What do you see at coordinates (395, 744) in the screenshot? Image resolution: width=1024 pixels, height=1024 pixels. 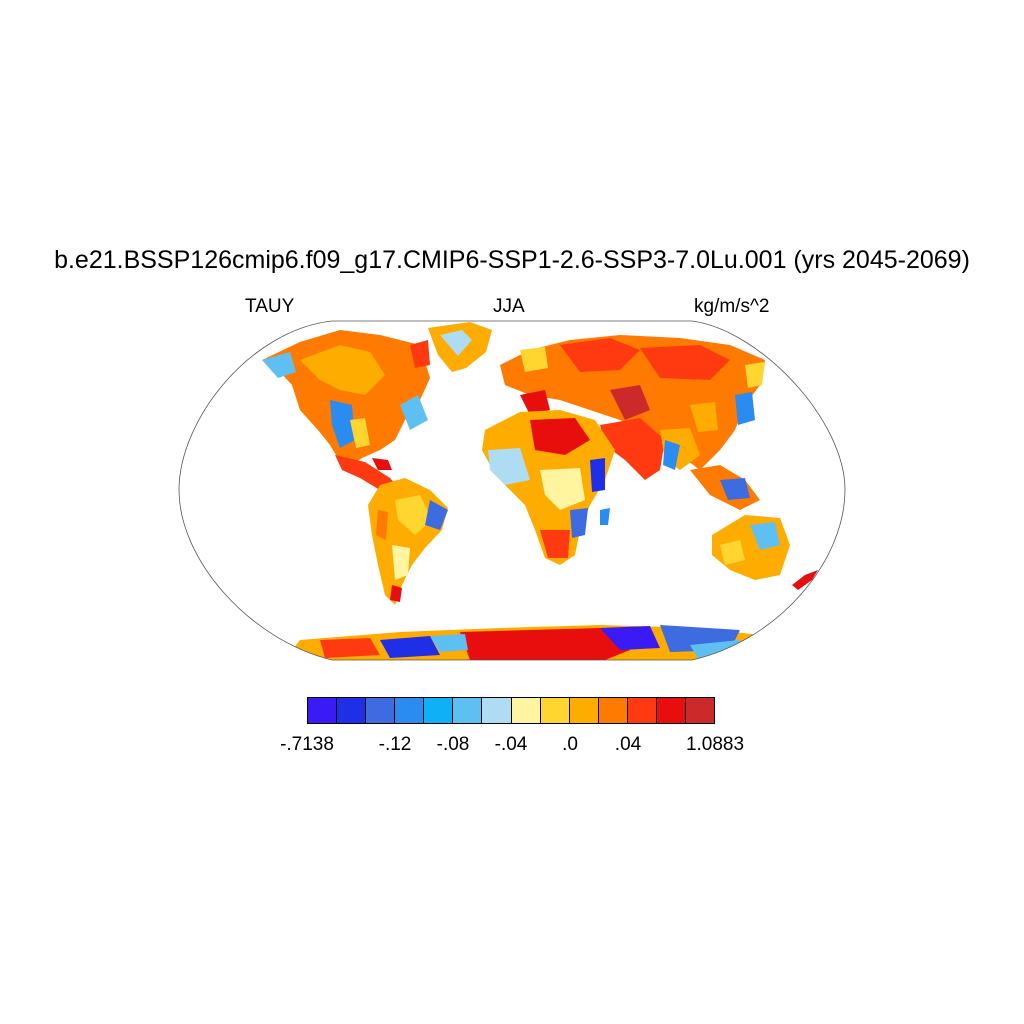 I see `colorbar-tick-label: -.12` at bounding box center [395, 744].